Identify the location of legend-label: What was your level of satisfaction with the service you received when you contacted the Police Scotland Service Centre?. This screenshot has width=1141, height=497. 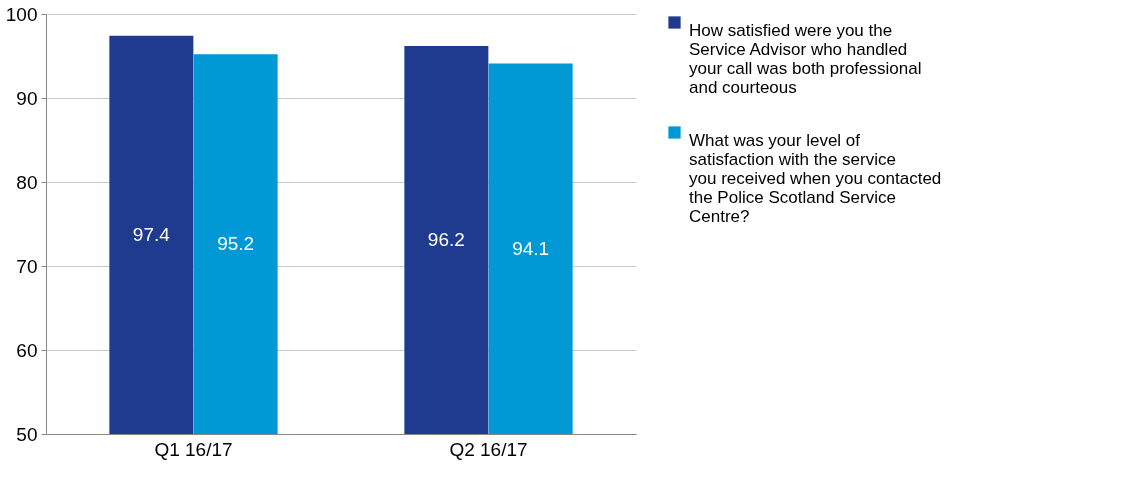
(815, 178).